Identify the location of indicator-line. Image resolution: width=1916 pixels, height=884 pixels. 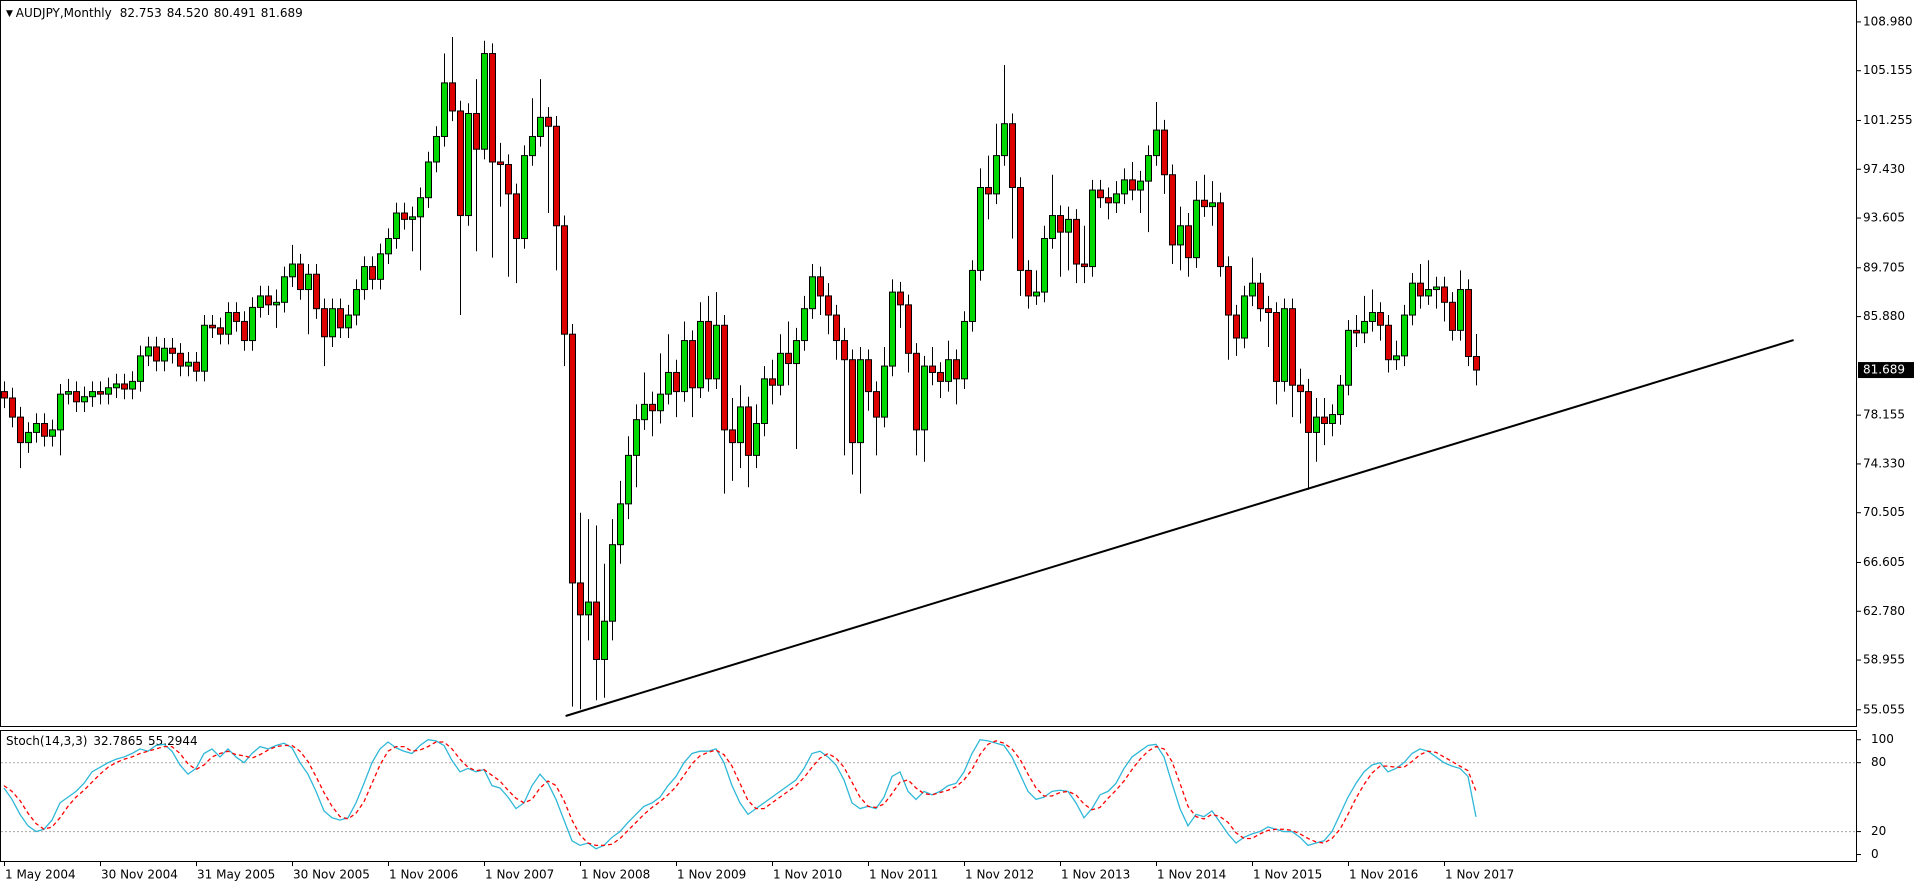
(740, 793).